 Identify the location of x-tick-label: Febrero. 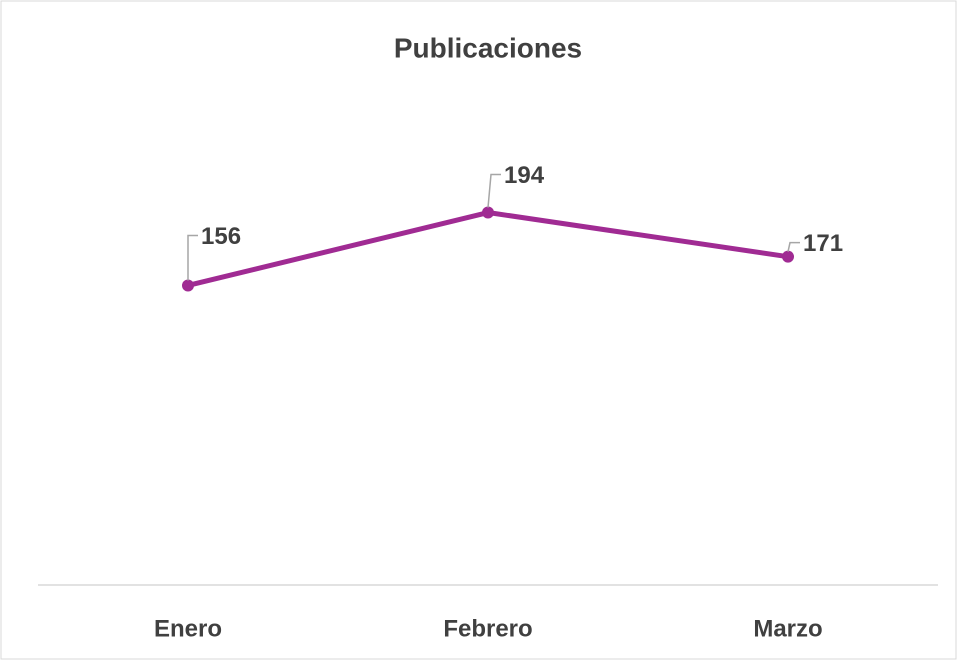
(487, 628).